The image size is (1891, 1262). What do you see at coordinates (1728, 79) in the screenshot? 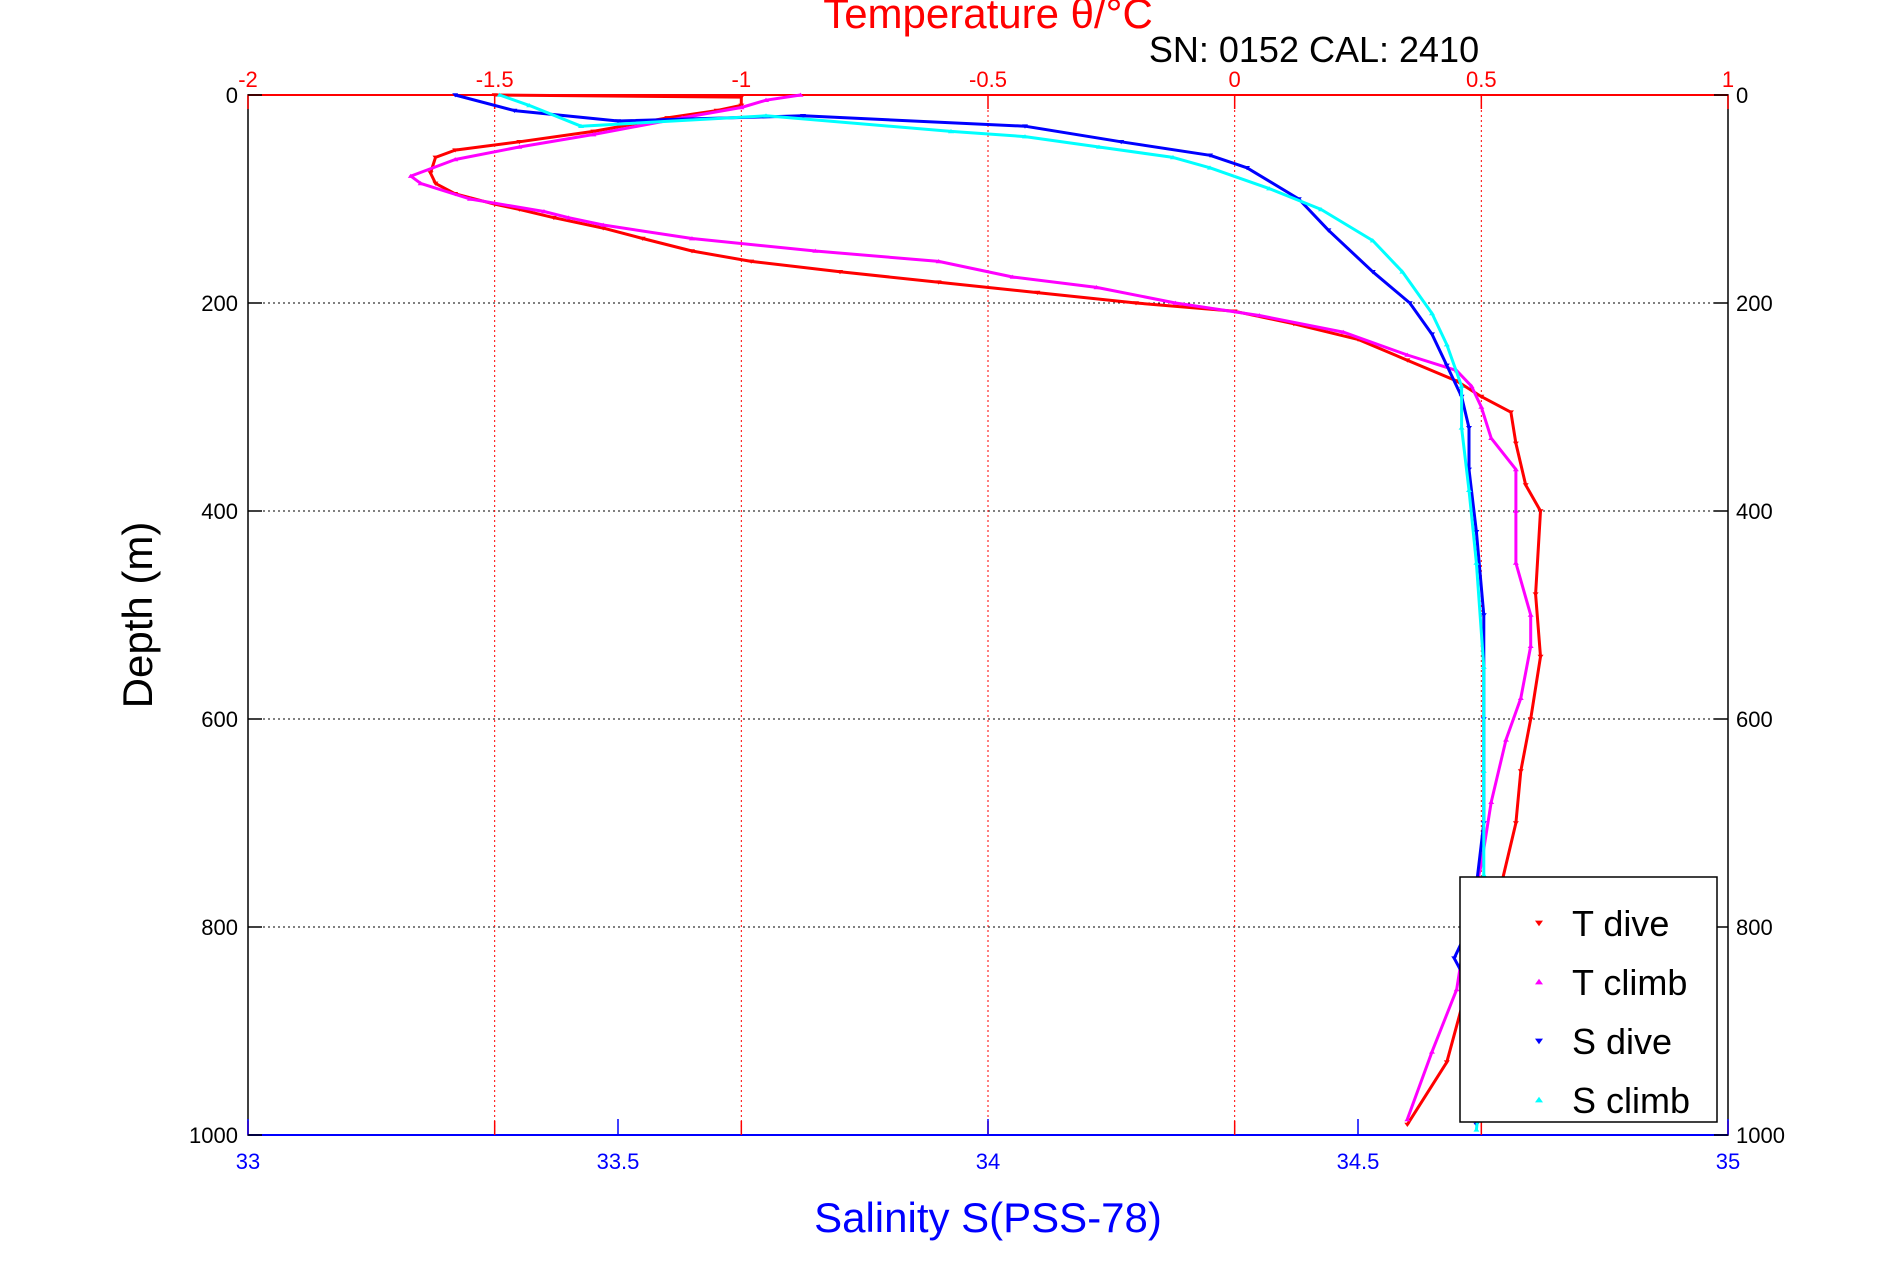
I see `temperature-tick-label: 1` at bounding box center [1728, 79].